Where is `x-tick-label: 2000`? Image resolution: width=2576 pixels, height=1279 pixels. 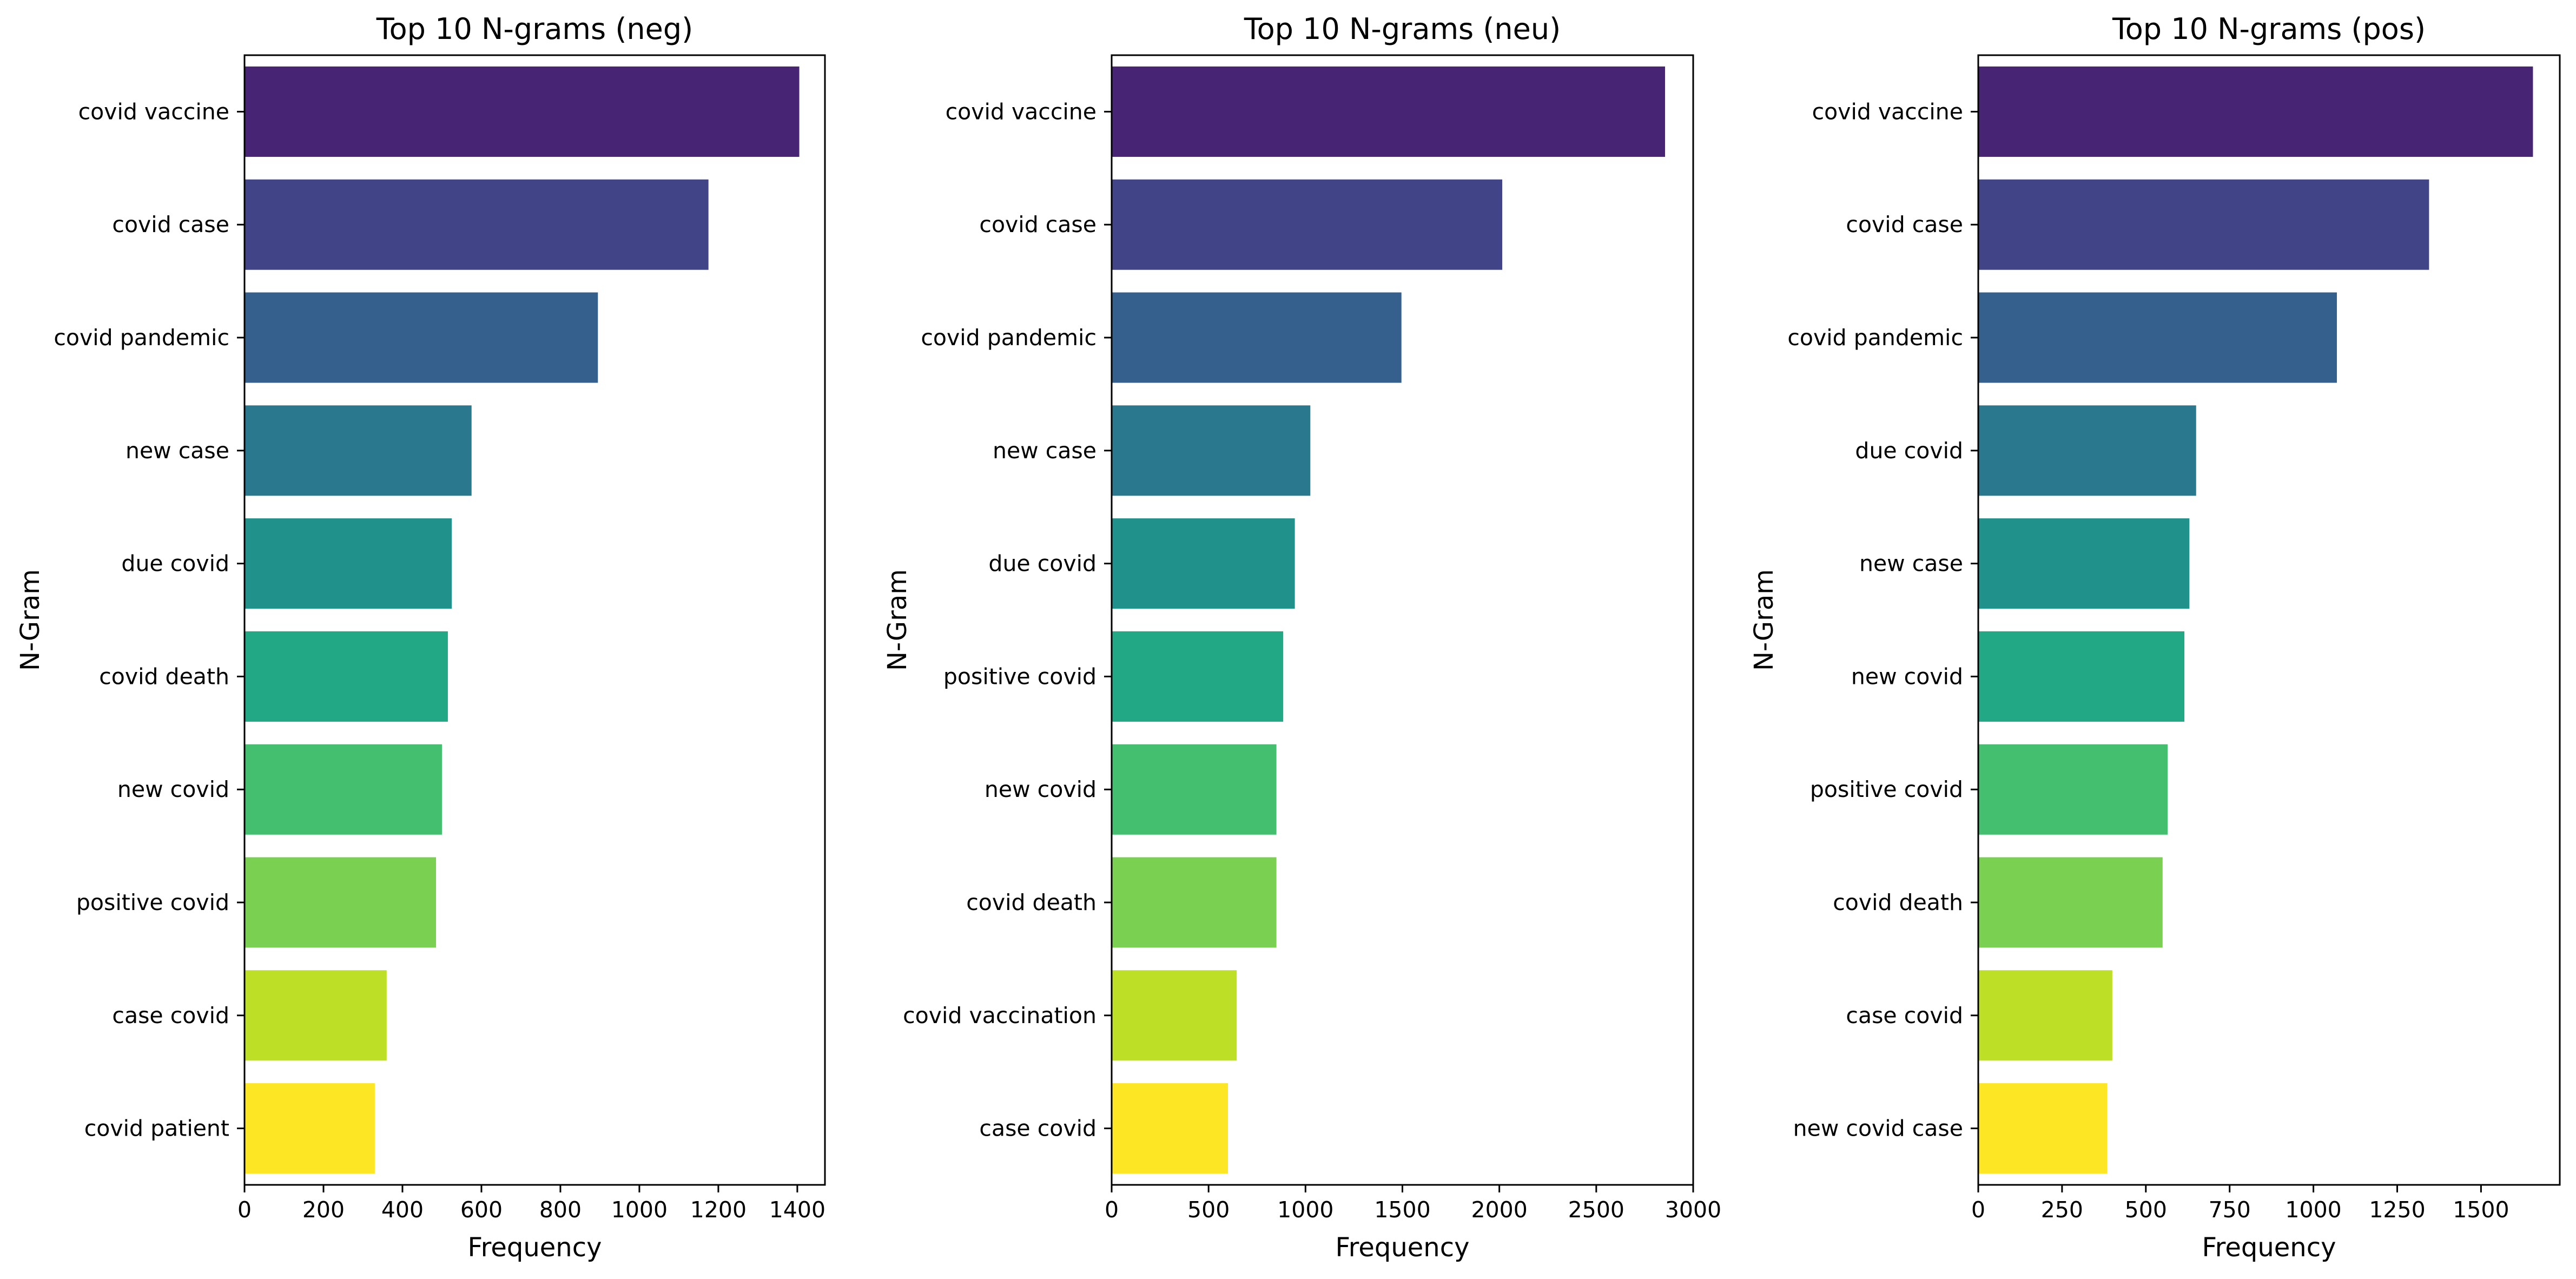
x-tick-label: 2000 is located at coordinates (1499, 1210).